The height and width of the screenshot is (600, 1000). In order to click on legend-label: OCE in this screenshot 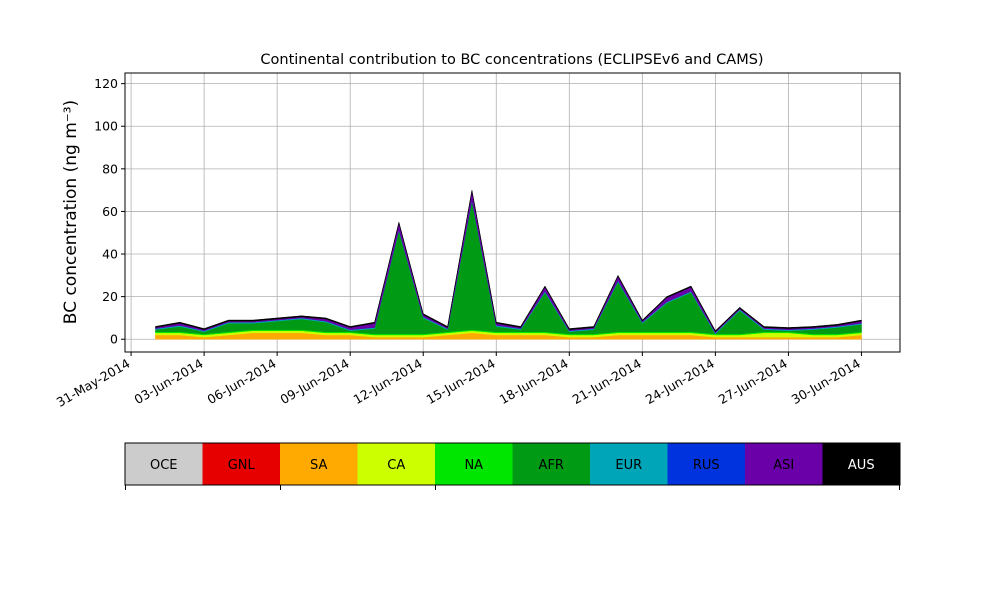, I will do `click(164, 465)`.